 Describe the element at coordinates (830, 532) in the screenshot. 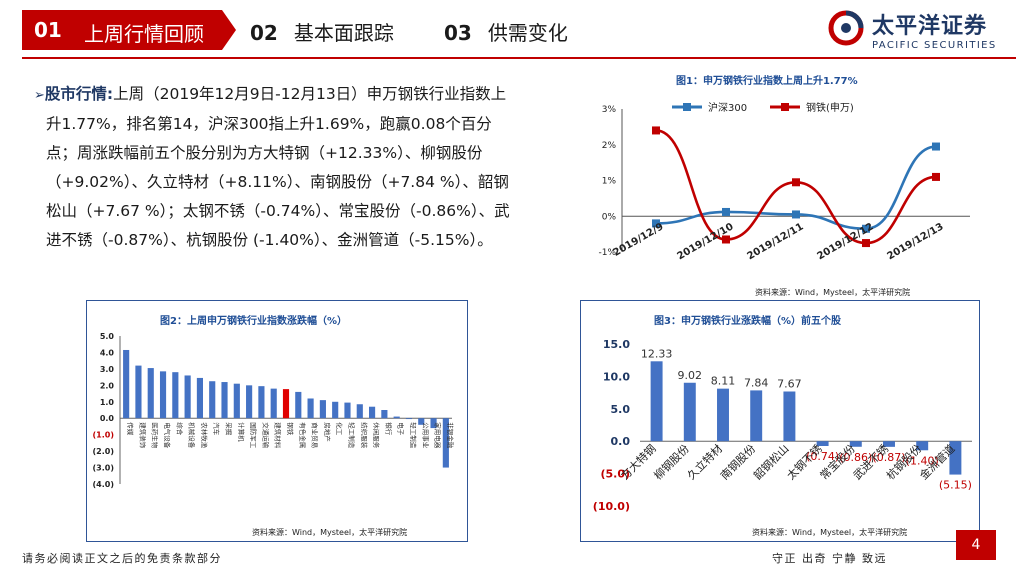

I see `chart3-source: 资料来源：Wind，Mysteel，太平洋研究院` at that location.